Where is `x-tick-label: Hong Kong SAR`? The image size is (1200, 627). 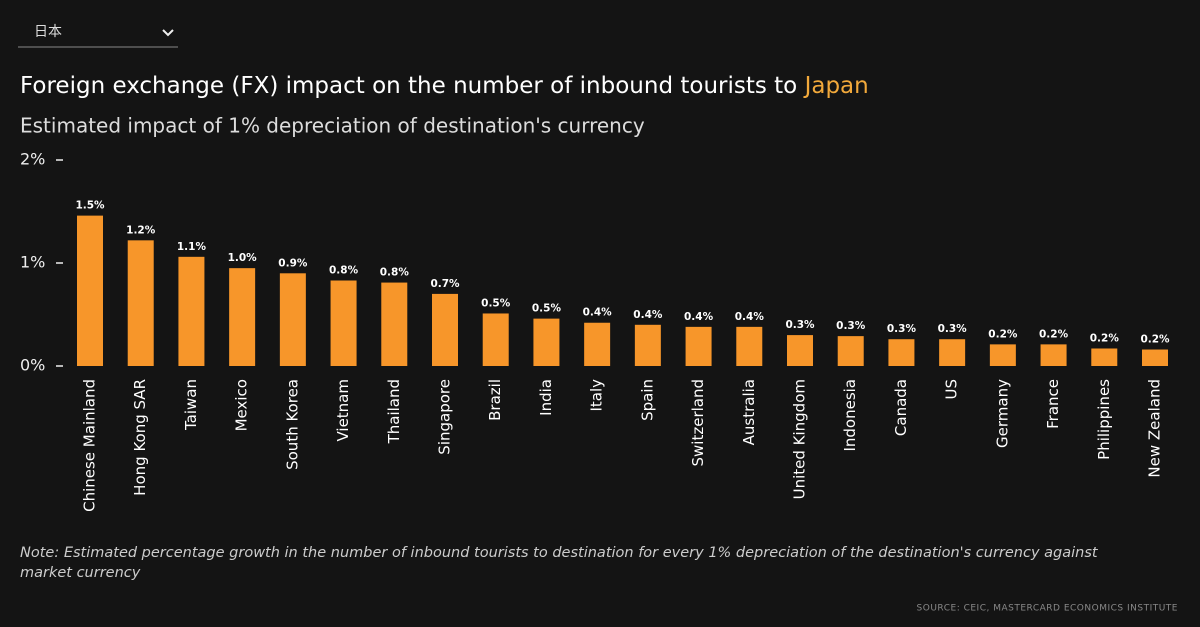
x-tick-label: Hong Kong SAR is located at coordinates (140, 437).